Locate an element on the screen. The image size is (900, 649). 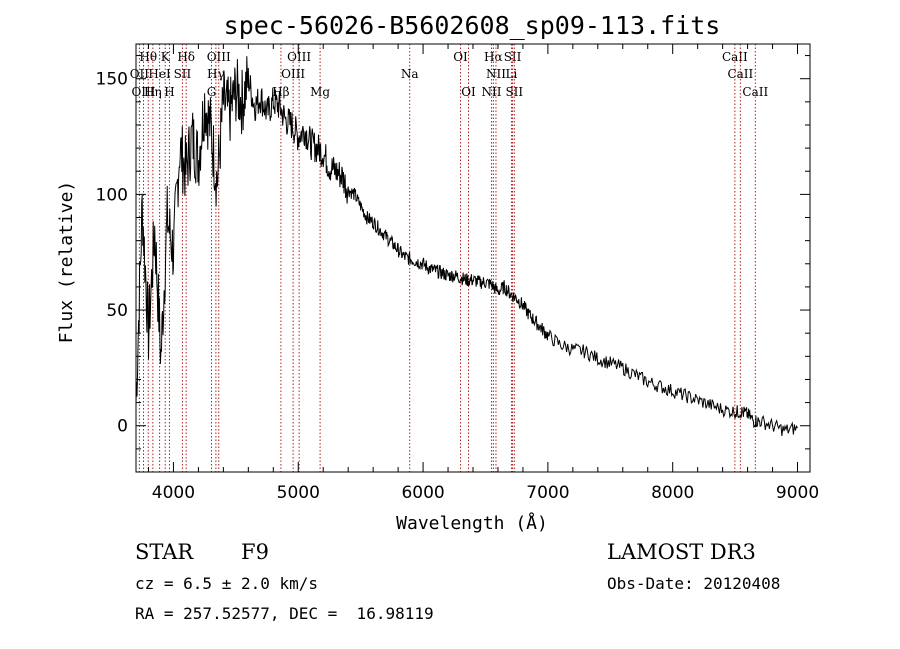
object-class: STAR is located at coordinates (164, 552).